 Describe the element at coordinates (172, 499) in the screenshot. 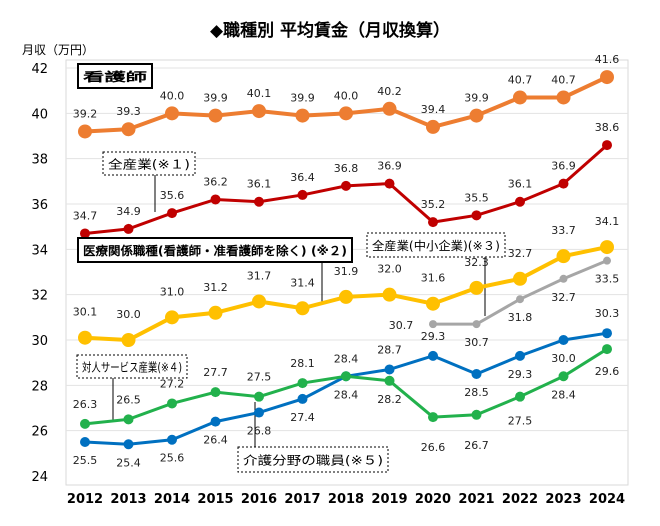

I see `x-tick-label: 2014` at that location.